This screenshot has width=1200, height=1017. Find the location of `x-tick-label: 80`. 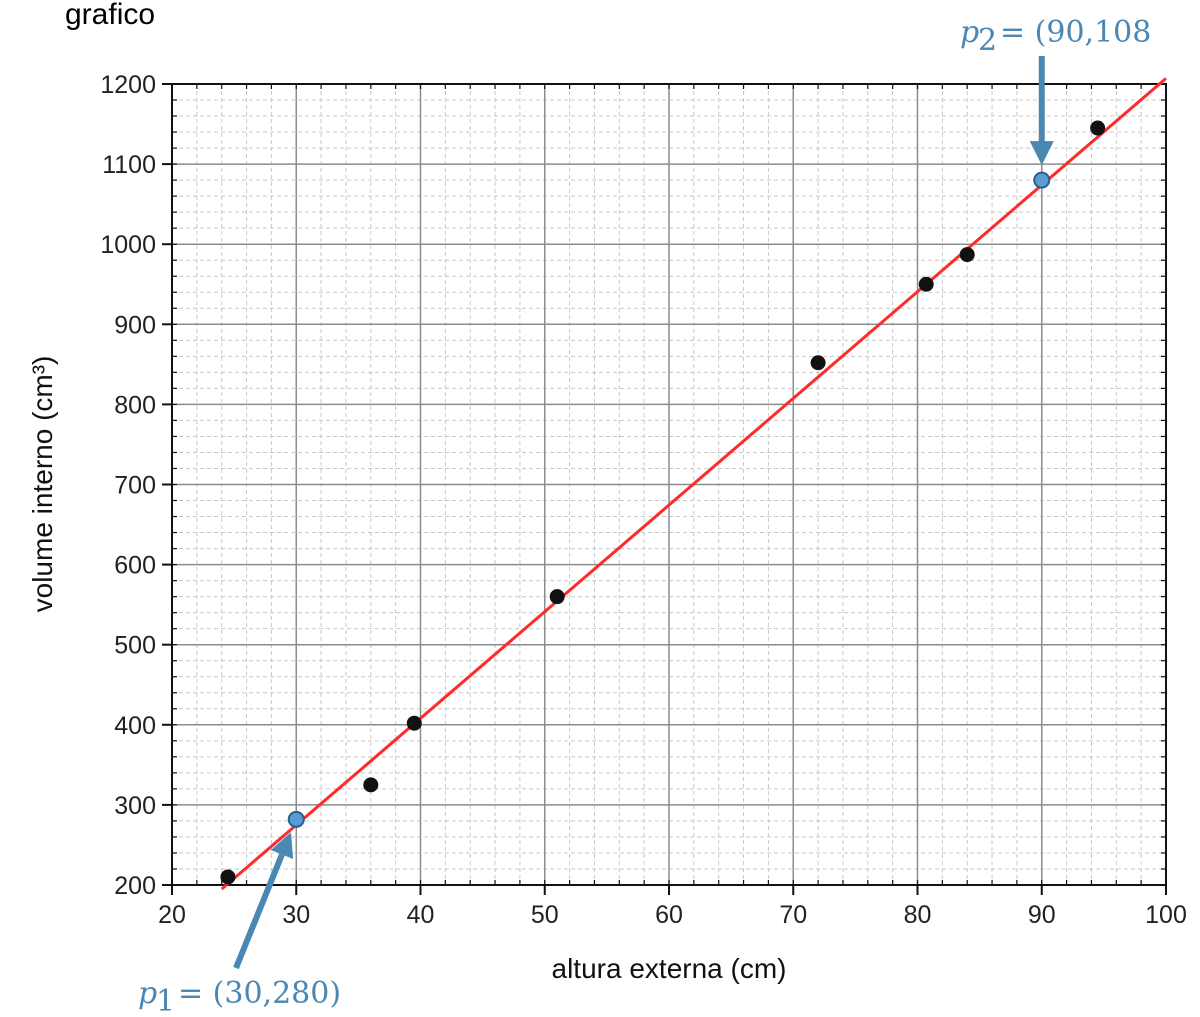

x-tick-label: 80 is located at coordinates (918, 915).